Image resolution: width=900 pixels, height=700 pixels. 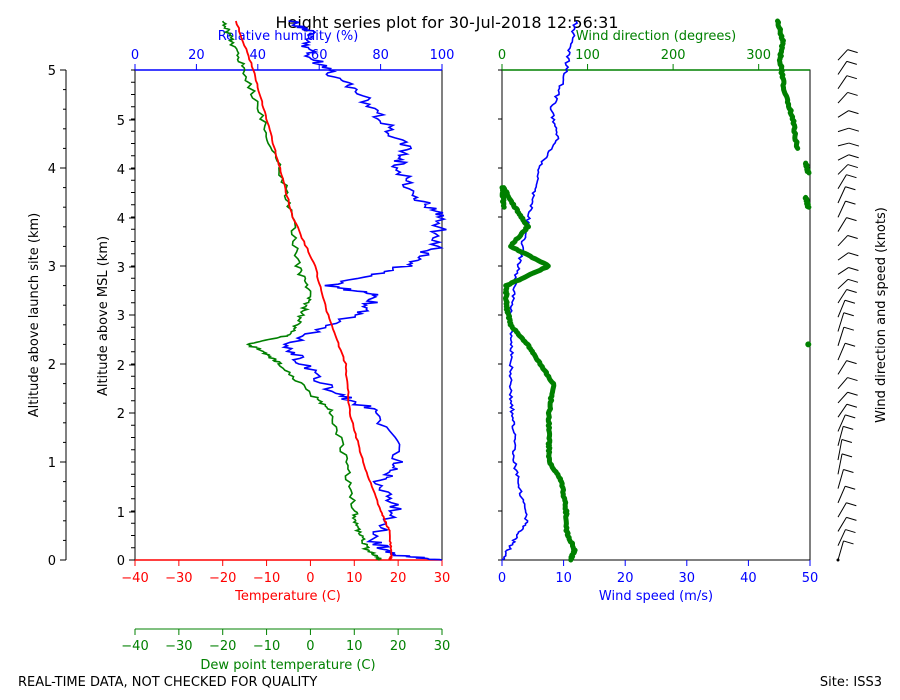 I want to click on dewpoint-tick-label: 20, so click(x=398, y=646).